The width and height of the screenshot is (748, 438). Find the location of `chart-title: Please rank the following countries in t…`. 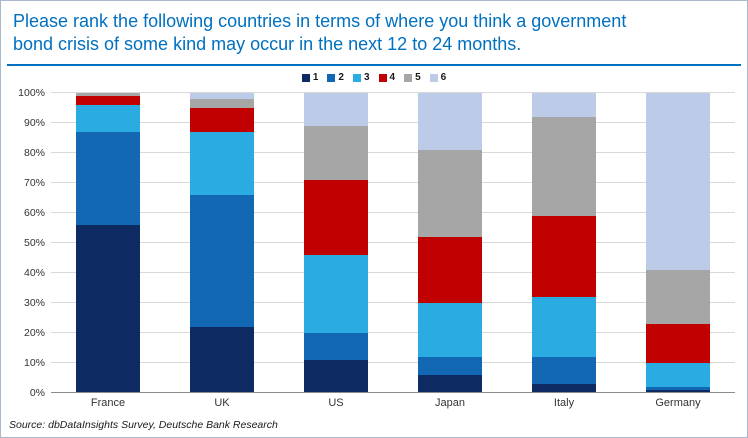

chart-title: Please rank the following countries in t… is located at coordinates (374, 33).